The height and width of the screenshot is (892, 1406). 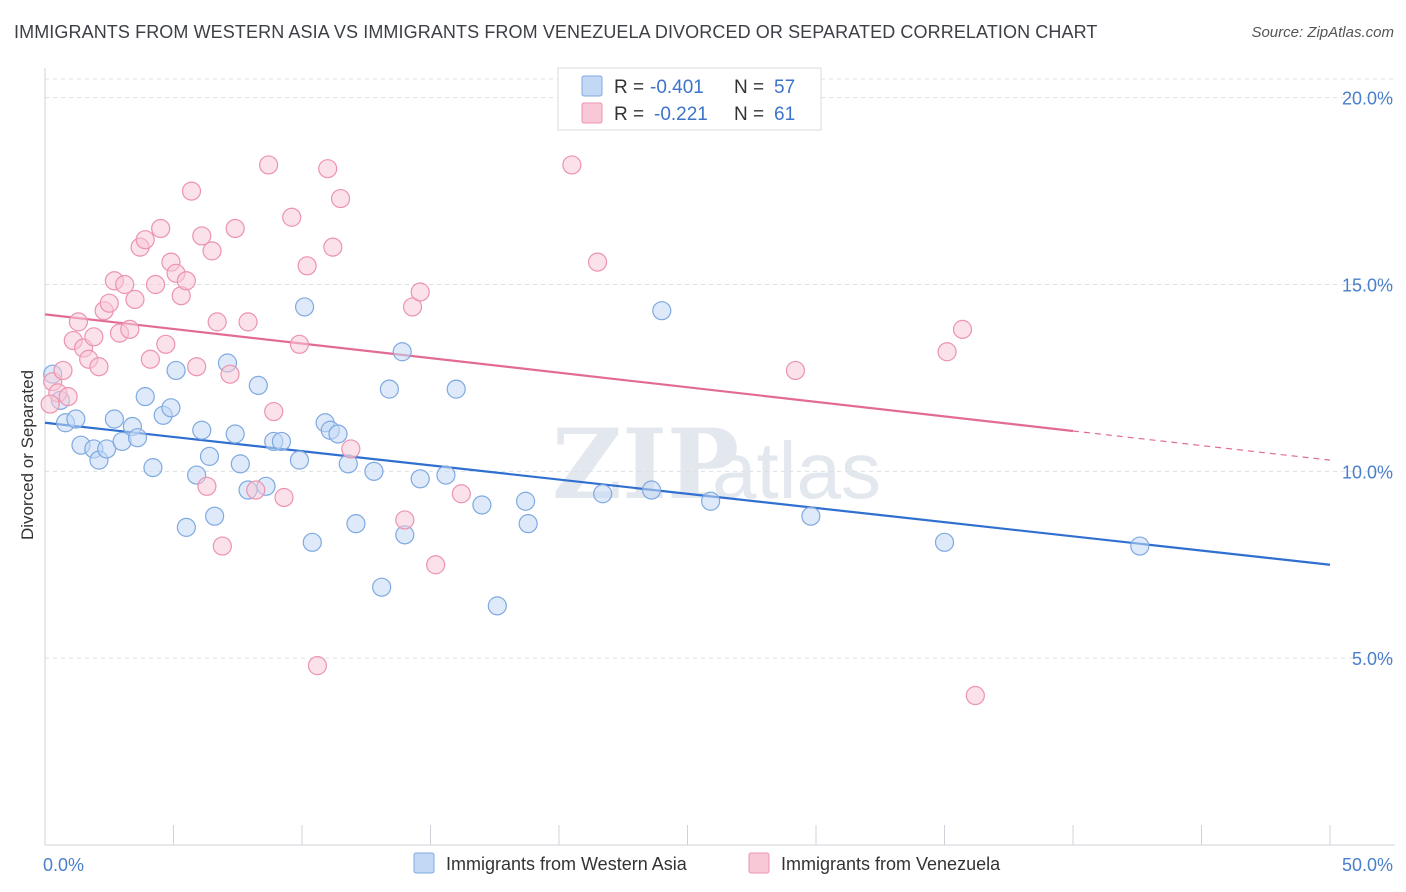 I want to click on legend-swatch-venezuela, so click(x=592, y=113).